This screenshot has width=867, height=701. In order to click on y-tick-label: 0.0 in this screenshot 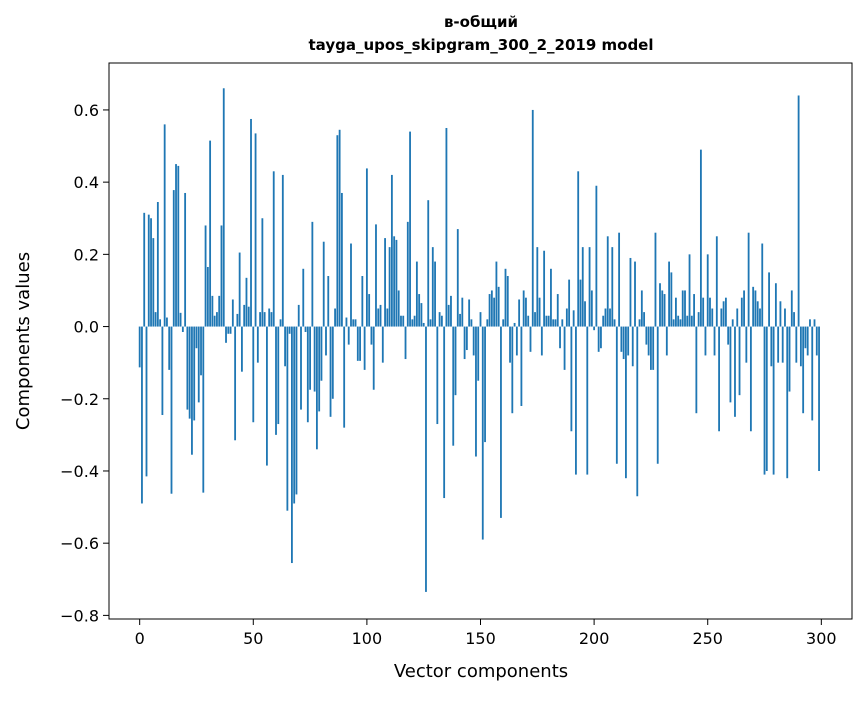, I will do `click(86, 327)`.